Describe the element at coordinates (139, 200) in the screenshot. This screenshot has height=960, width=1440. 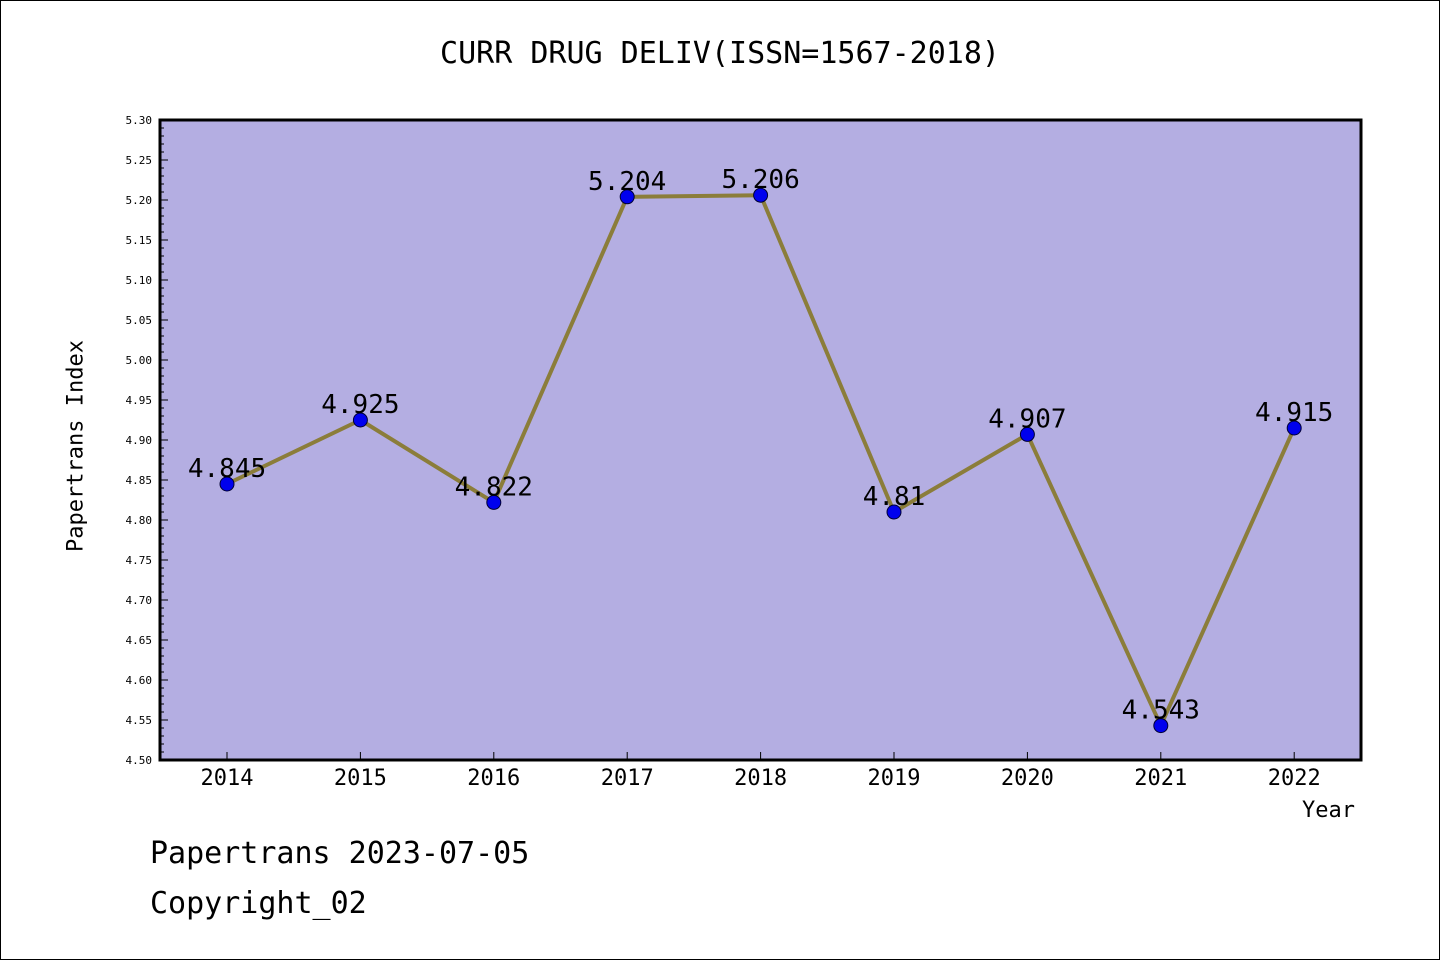
I see `y-tick-label: 5.20` at that location.